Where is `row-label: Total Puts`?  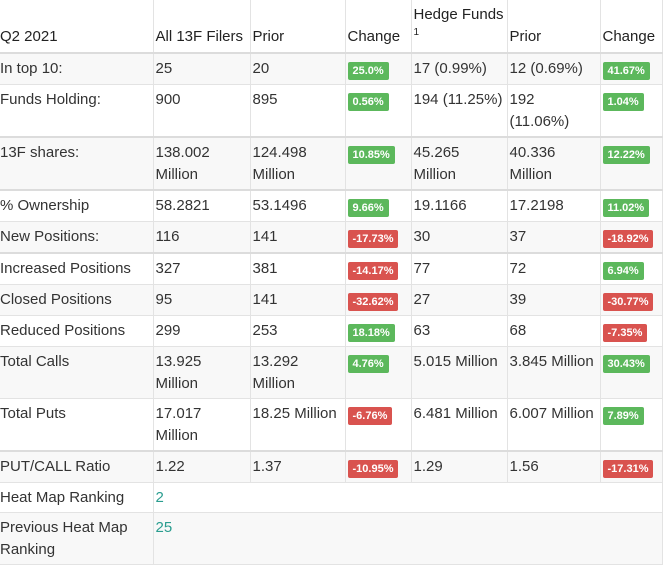
row-label: Total Puts is located at coordinates (77, 425).